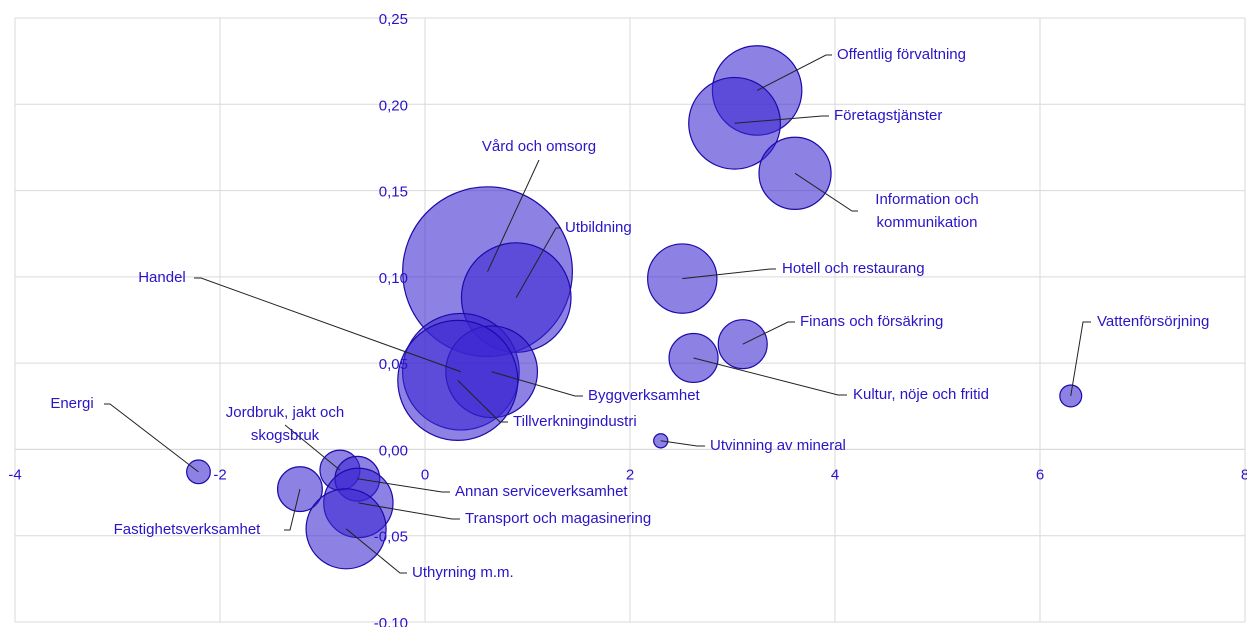 The image size is (1247, 627). I want to click on x-tick-label: 2, so click(630, 474).